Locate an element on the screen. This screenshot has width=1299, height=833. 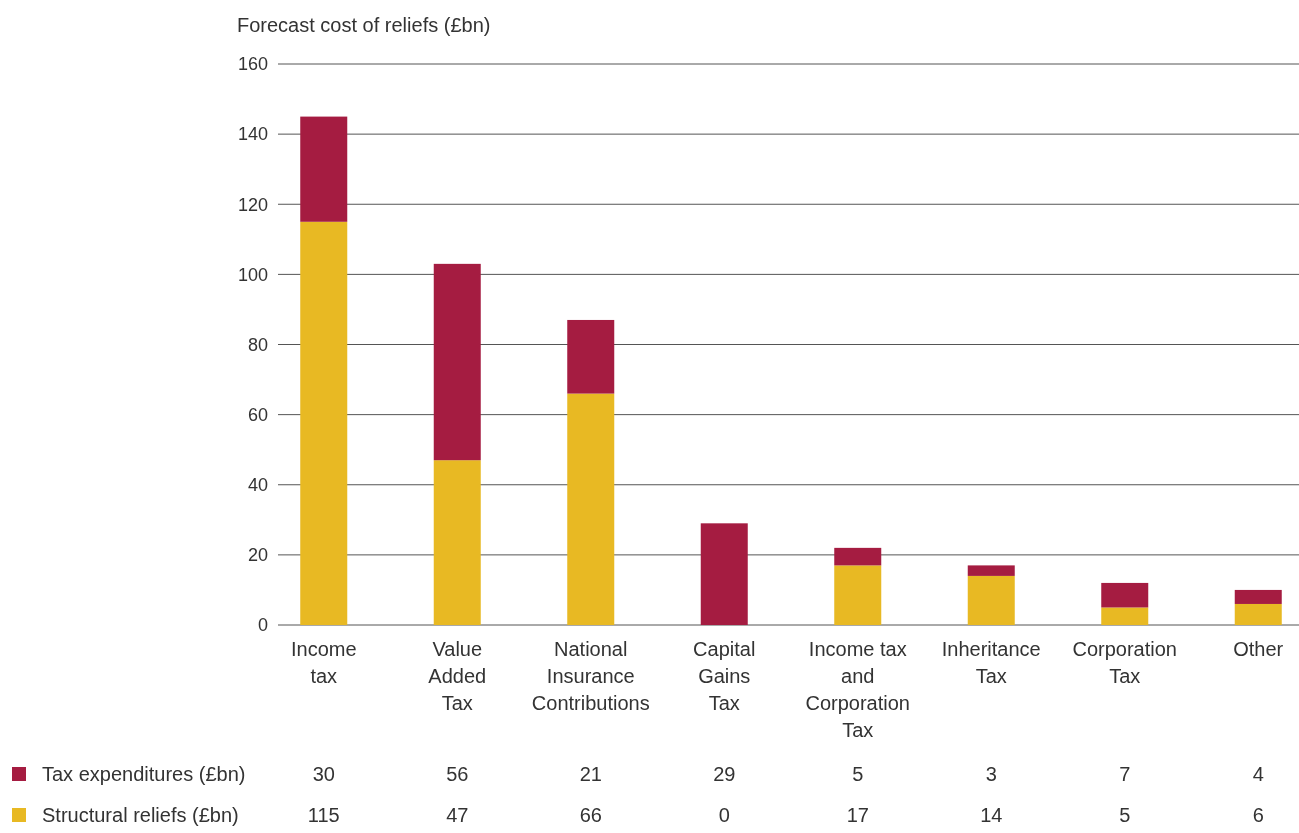
y-tick-label: 60 is located at coordinates (257, 414).